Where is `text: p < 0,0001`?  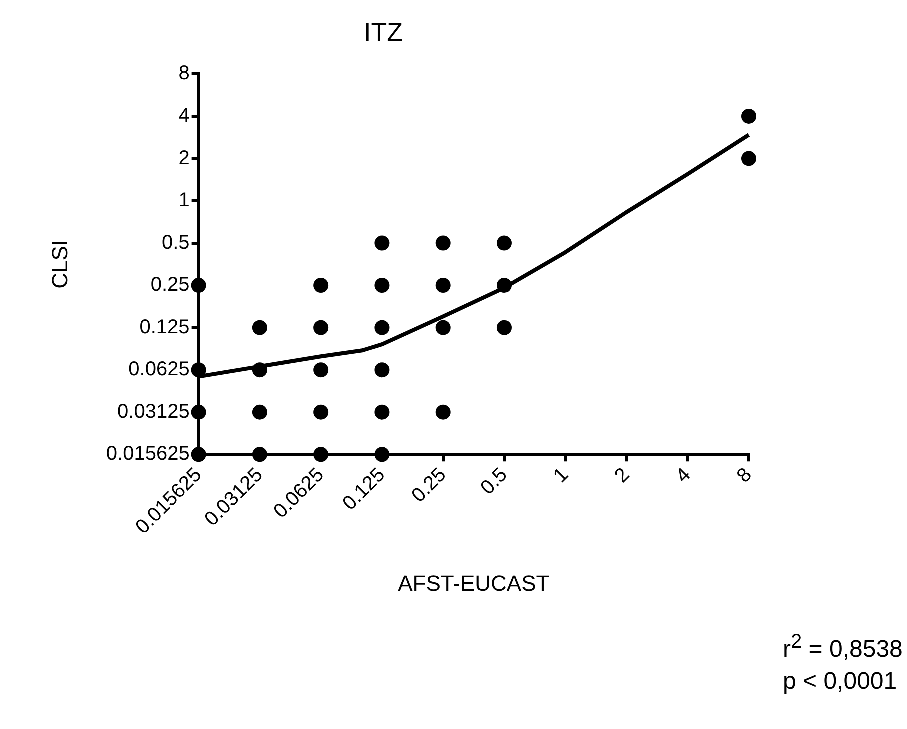
text: p < 0,0001 is located at coordinates (840, 682).